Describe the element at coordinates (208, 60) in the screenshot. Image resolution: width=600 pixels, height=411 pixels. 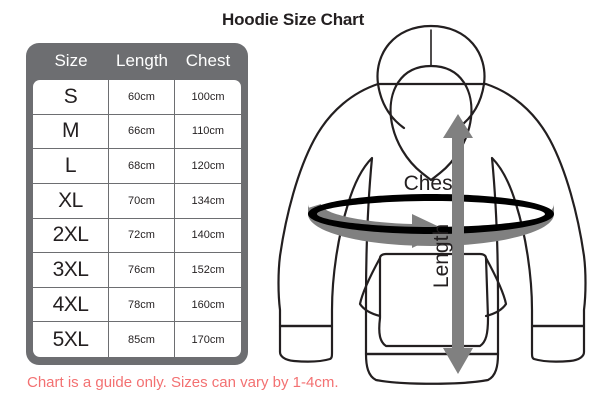
I see `column-header-chest: Chest` at that location.